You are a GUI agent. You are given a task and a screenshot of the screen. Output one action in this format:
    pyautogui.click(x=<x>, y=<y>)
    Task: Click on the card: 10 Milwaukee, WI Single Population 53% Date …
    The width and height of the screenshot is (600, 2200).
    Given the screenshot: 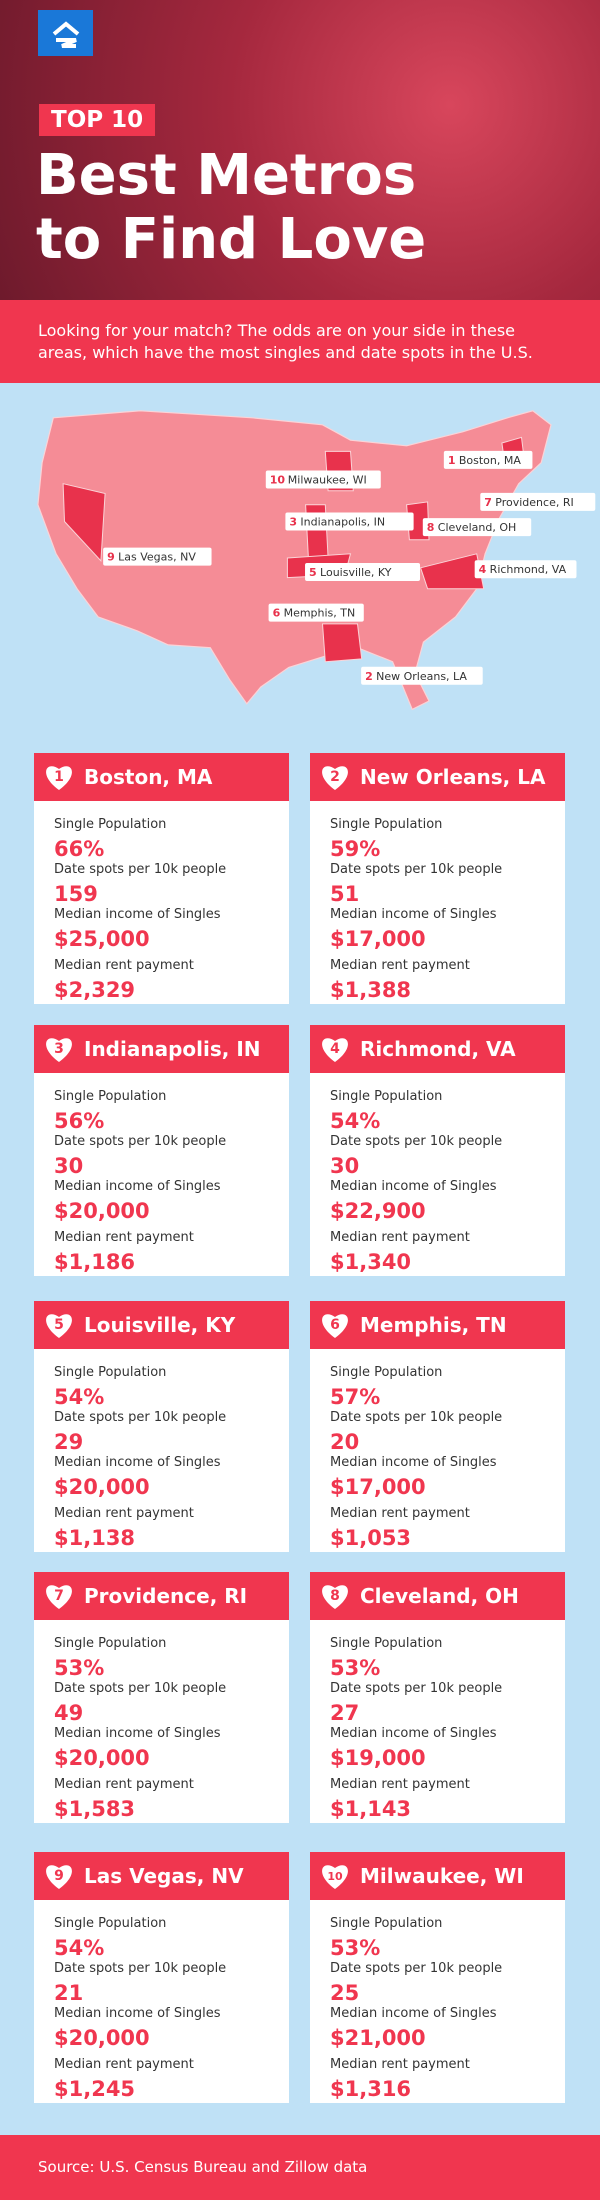 What is the action you would take?
    pyautogui.click(x=437, y=1977)
    